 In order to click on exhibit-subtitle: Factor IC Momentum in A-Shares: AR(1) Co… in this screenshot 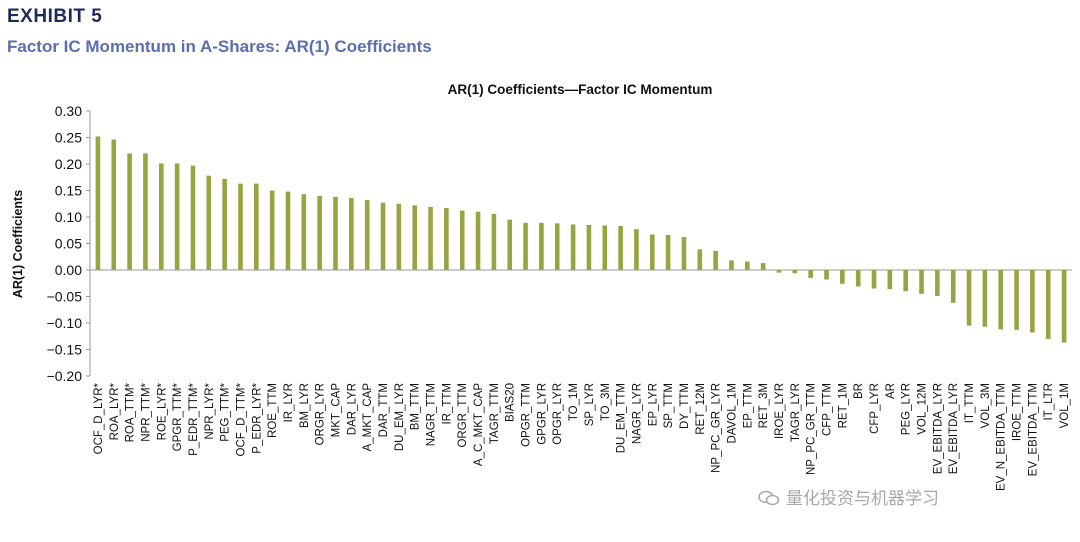, I will do `click(219, 46)`.